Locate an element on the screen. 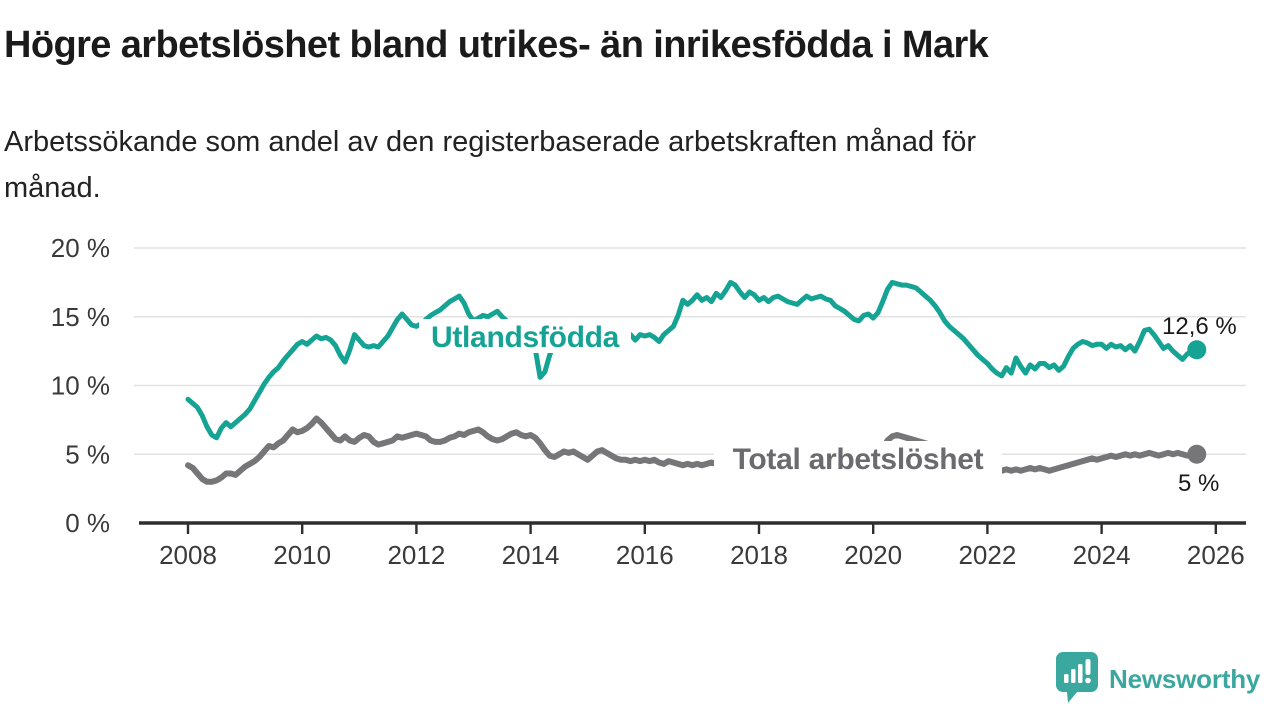 The image size is (1280, 720). chart-subtitle-line2: månad. is located at coordinates (52, 188).